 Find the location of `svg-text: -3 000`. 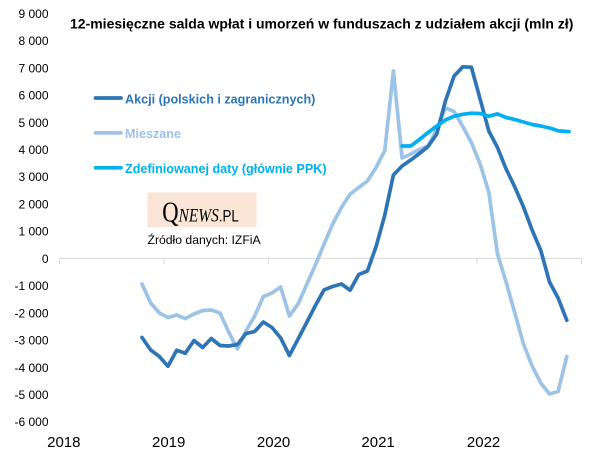

svg-text: -3 000 is located at coordinates (31, 341).